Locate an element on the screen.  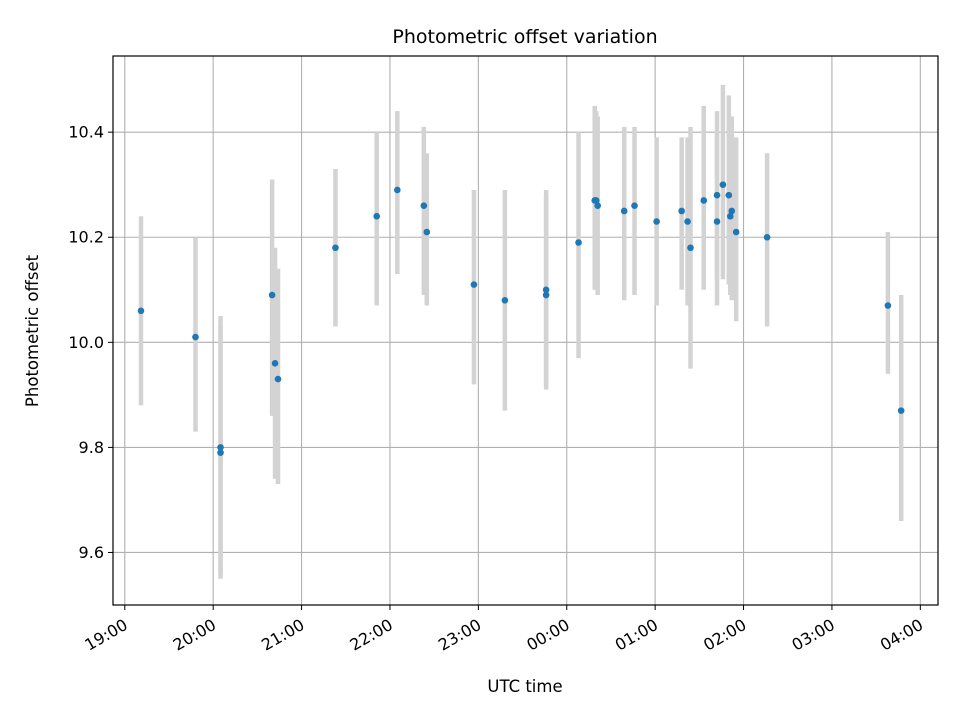
y-tick-label: 9.8 is located at coordinates (91, 447).